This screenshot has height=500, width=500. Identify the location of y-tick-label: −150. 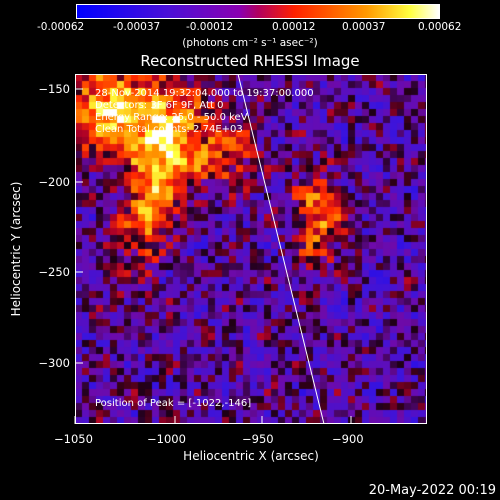
(54, 89).